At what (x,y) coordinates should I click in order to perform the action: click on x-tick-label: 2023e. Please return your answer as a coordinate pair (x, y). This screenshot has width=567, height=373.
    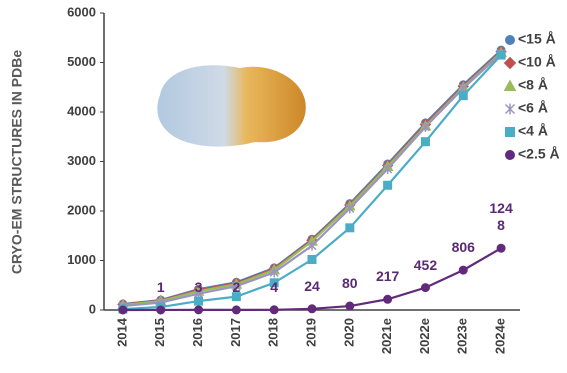
    Looking at the image, I should click on (462, 336).